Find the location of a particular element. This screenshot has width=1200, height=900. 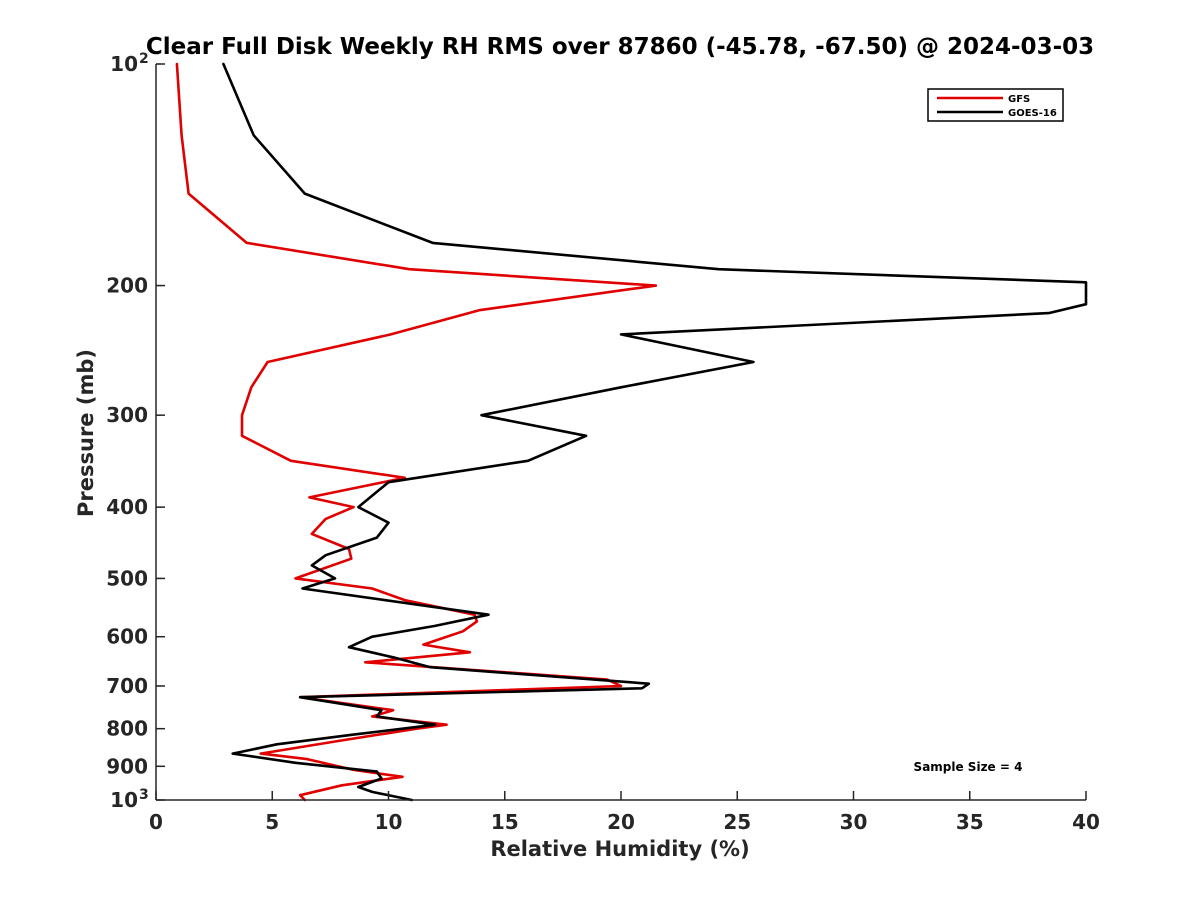

y-tick-label: 300 is located at coordinates (127, 415).